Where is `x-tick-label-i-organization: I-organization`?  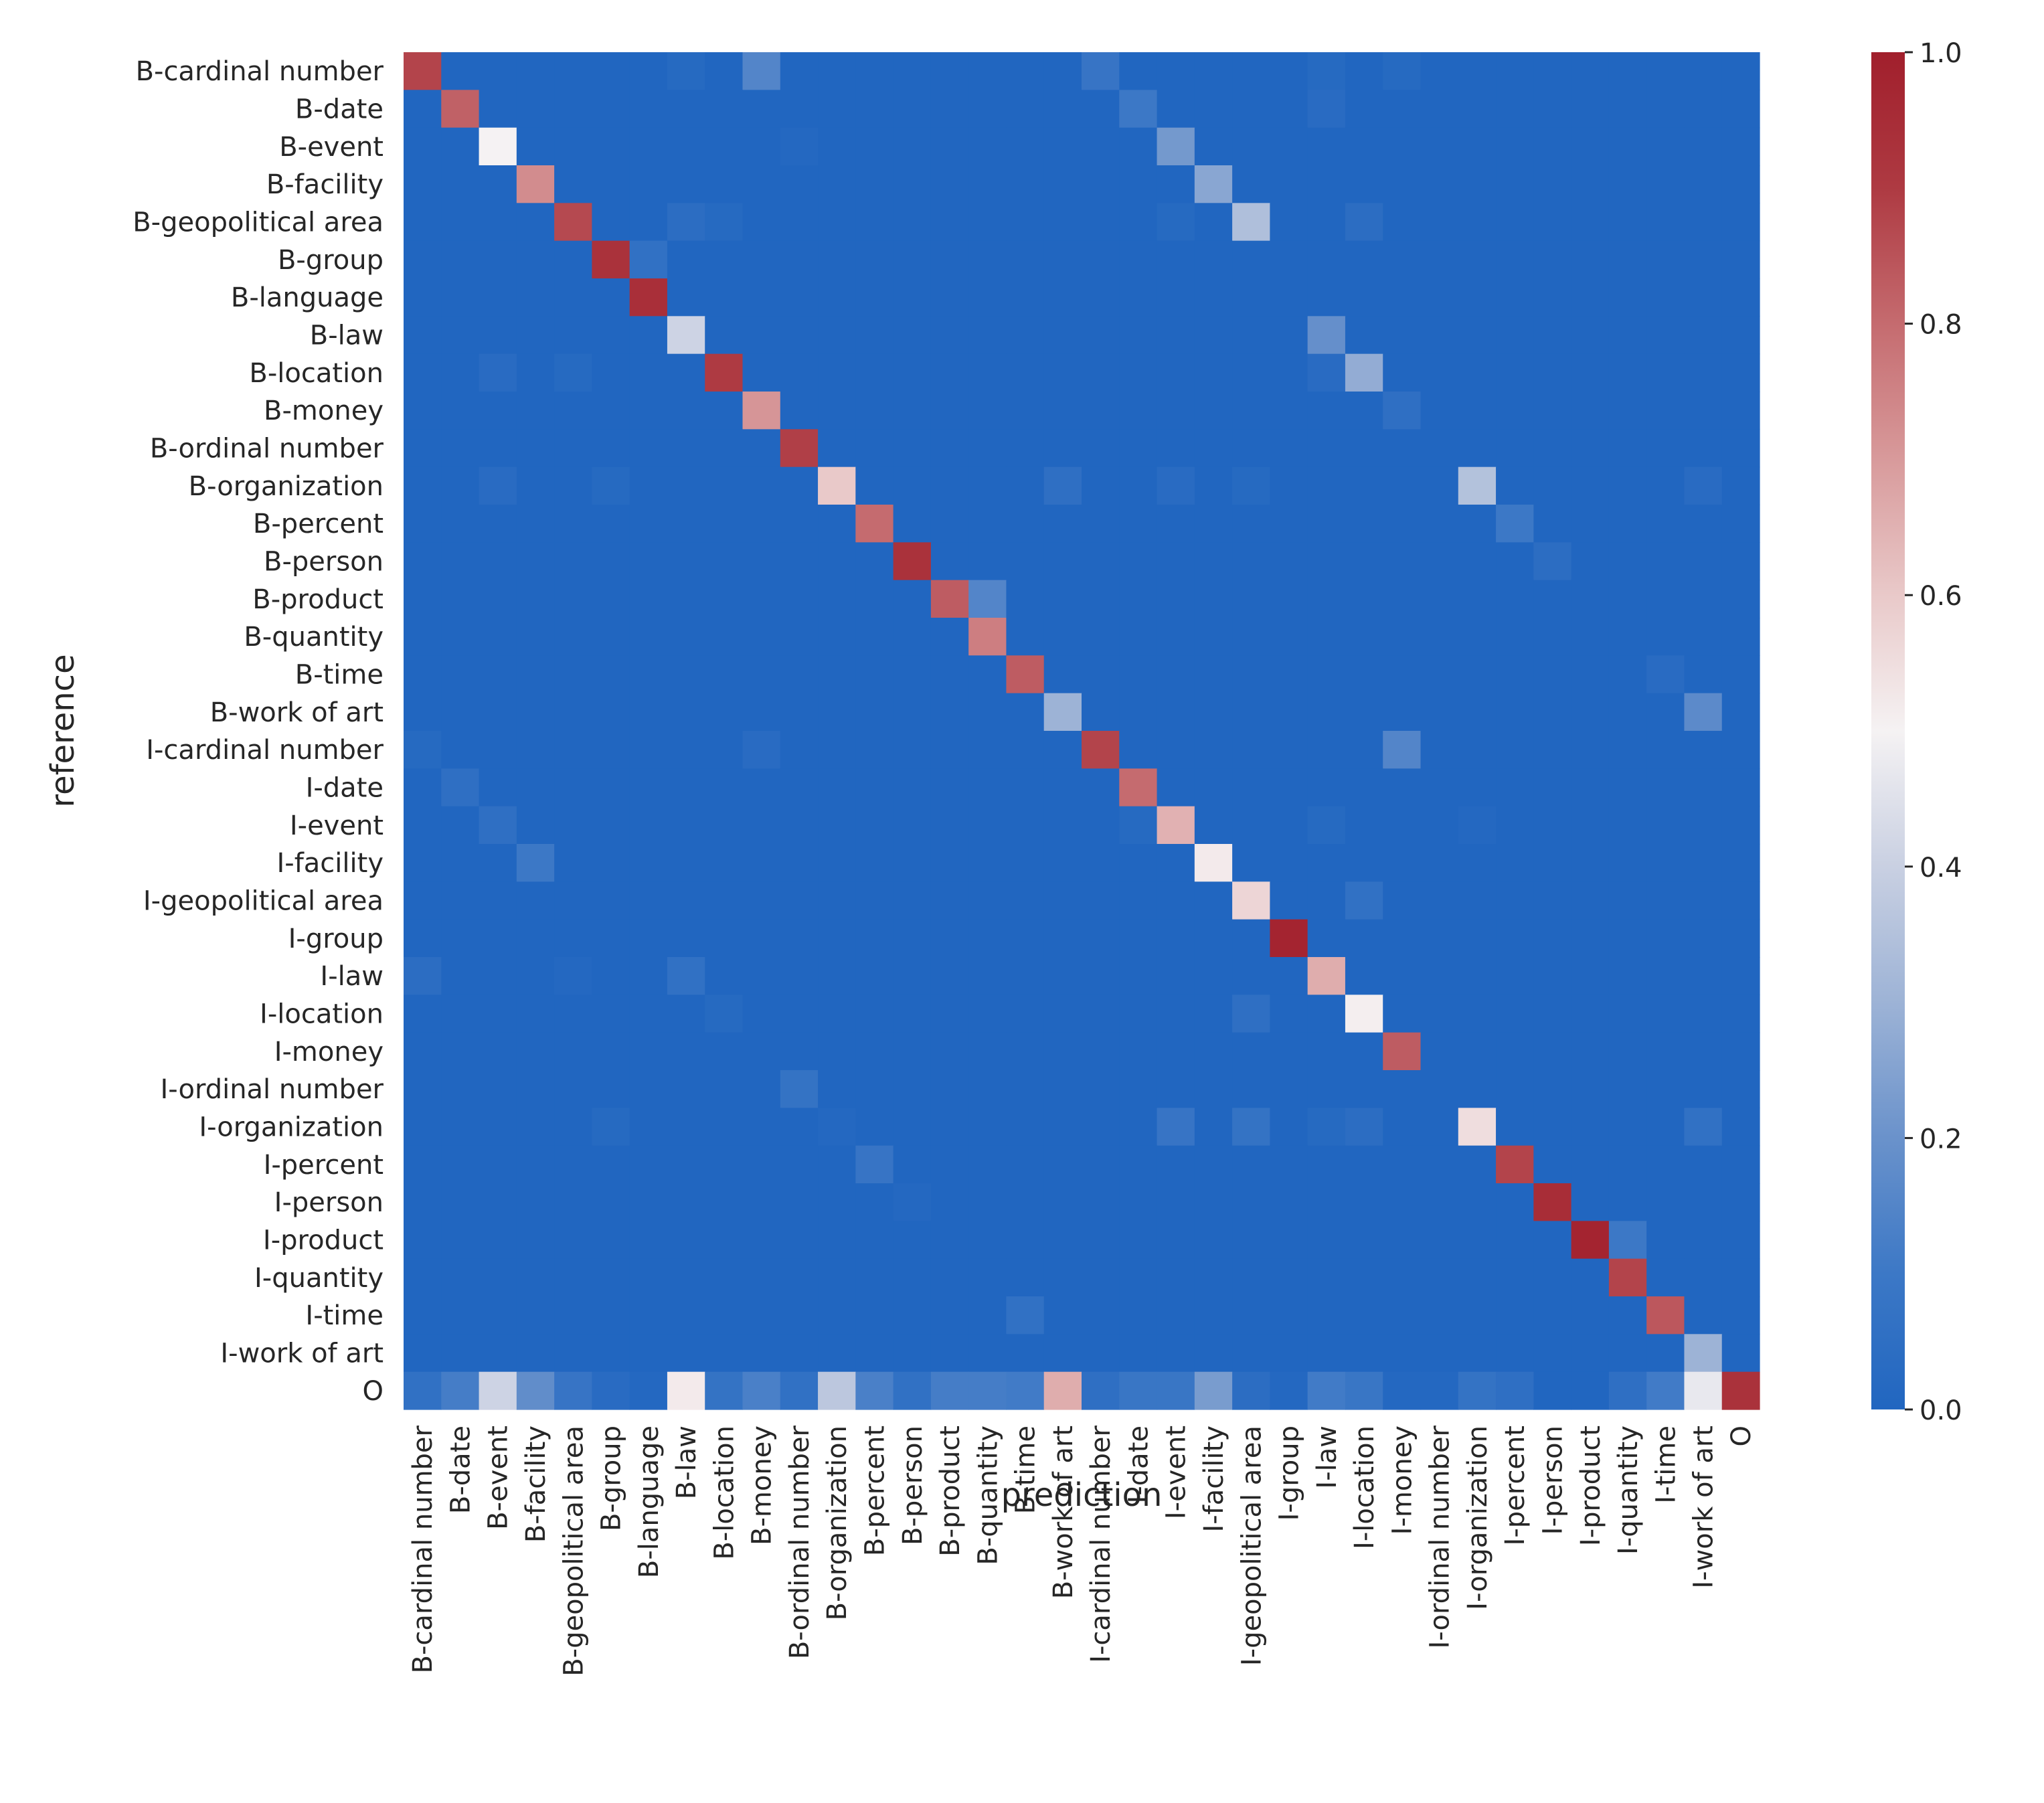 x-tick-label-i-organization: I-organization is located at coordinates (1477, 1518).